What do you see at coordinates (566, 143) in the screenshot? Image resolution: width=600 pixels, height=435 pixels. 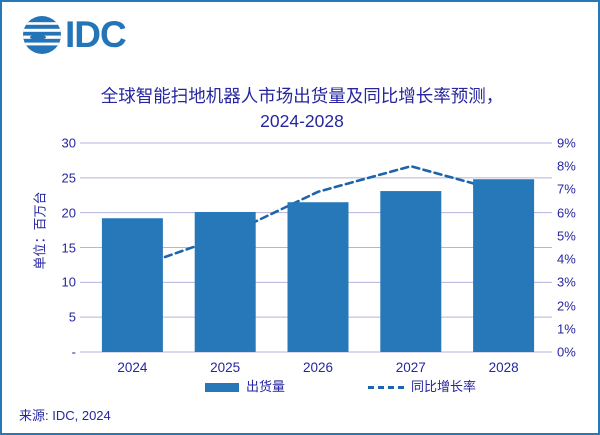 I see `right-axis-tick-label: 9%` at bounding box center [566, 143].